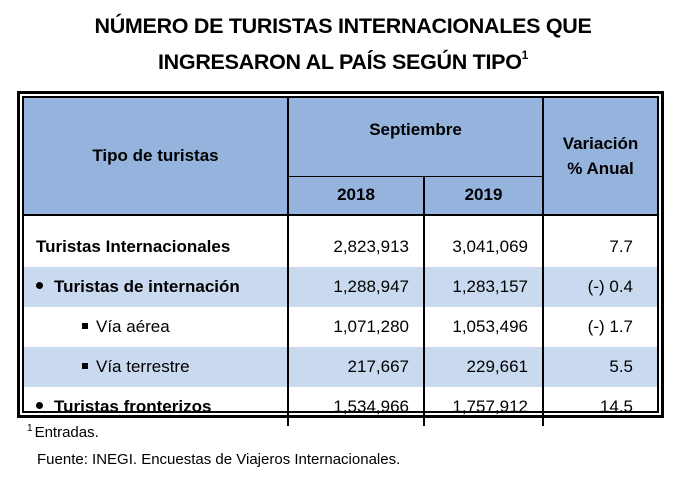  What do you see at coordinates (599, 287) in the screenshot?
I see `cell-variation: (-) 0.4` at bounding box center [599, 287].